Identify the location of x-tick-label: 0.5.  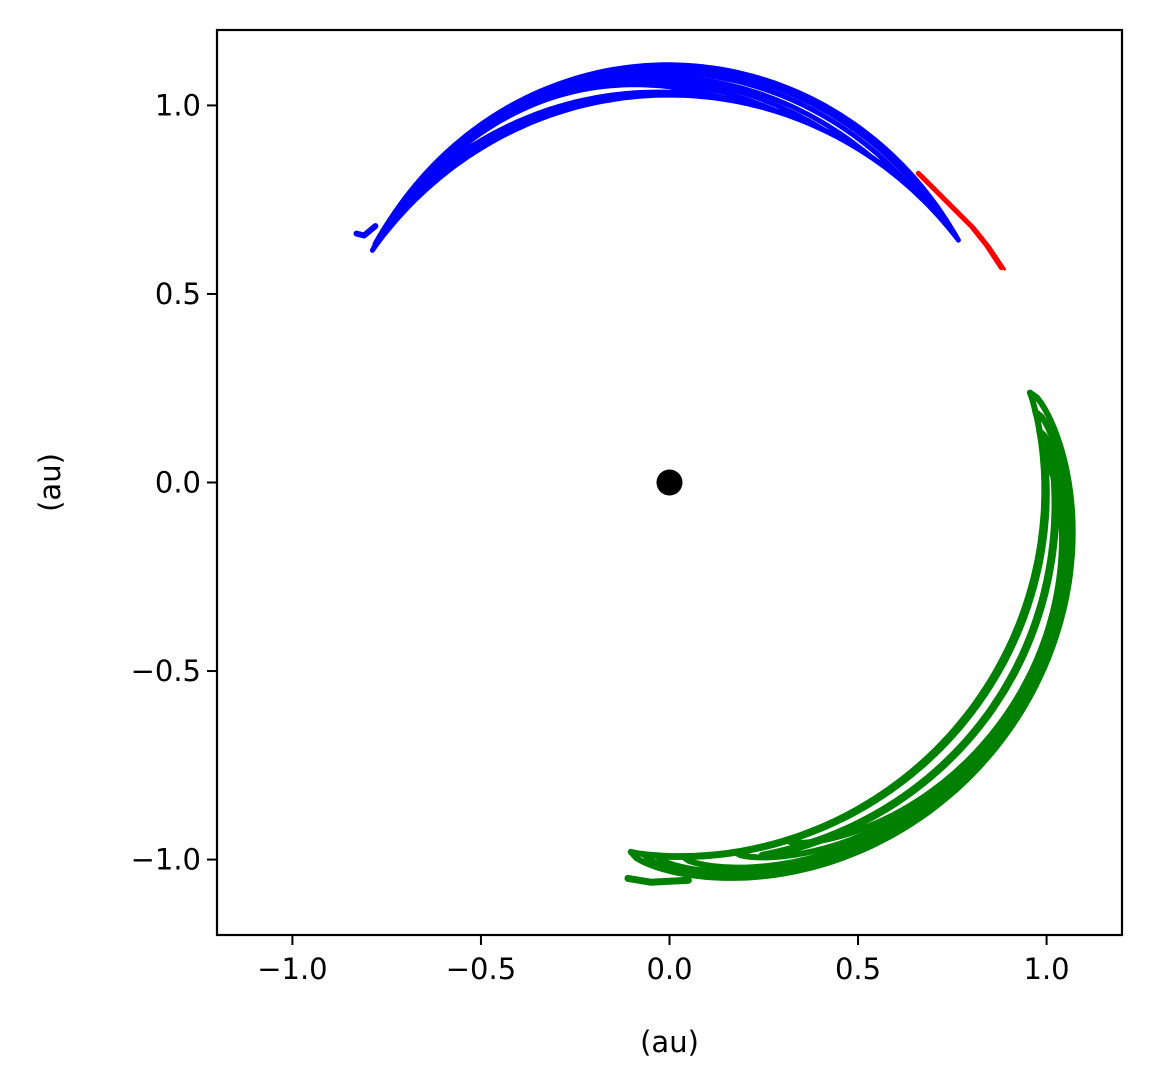
(858, 969).